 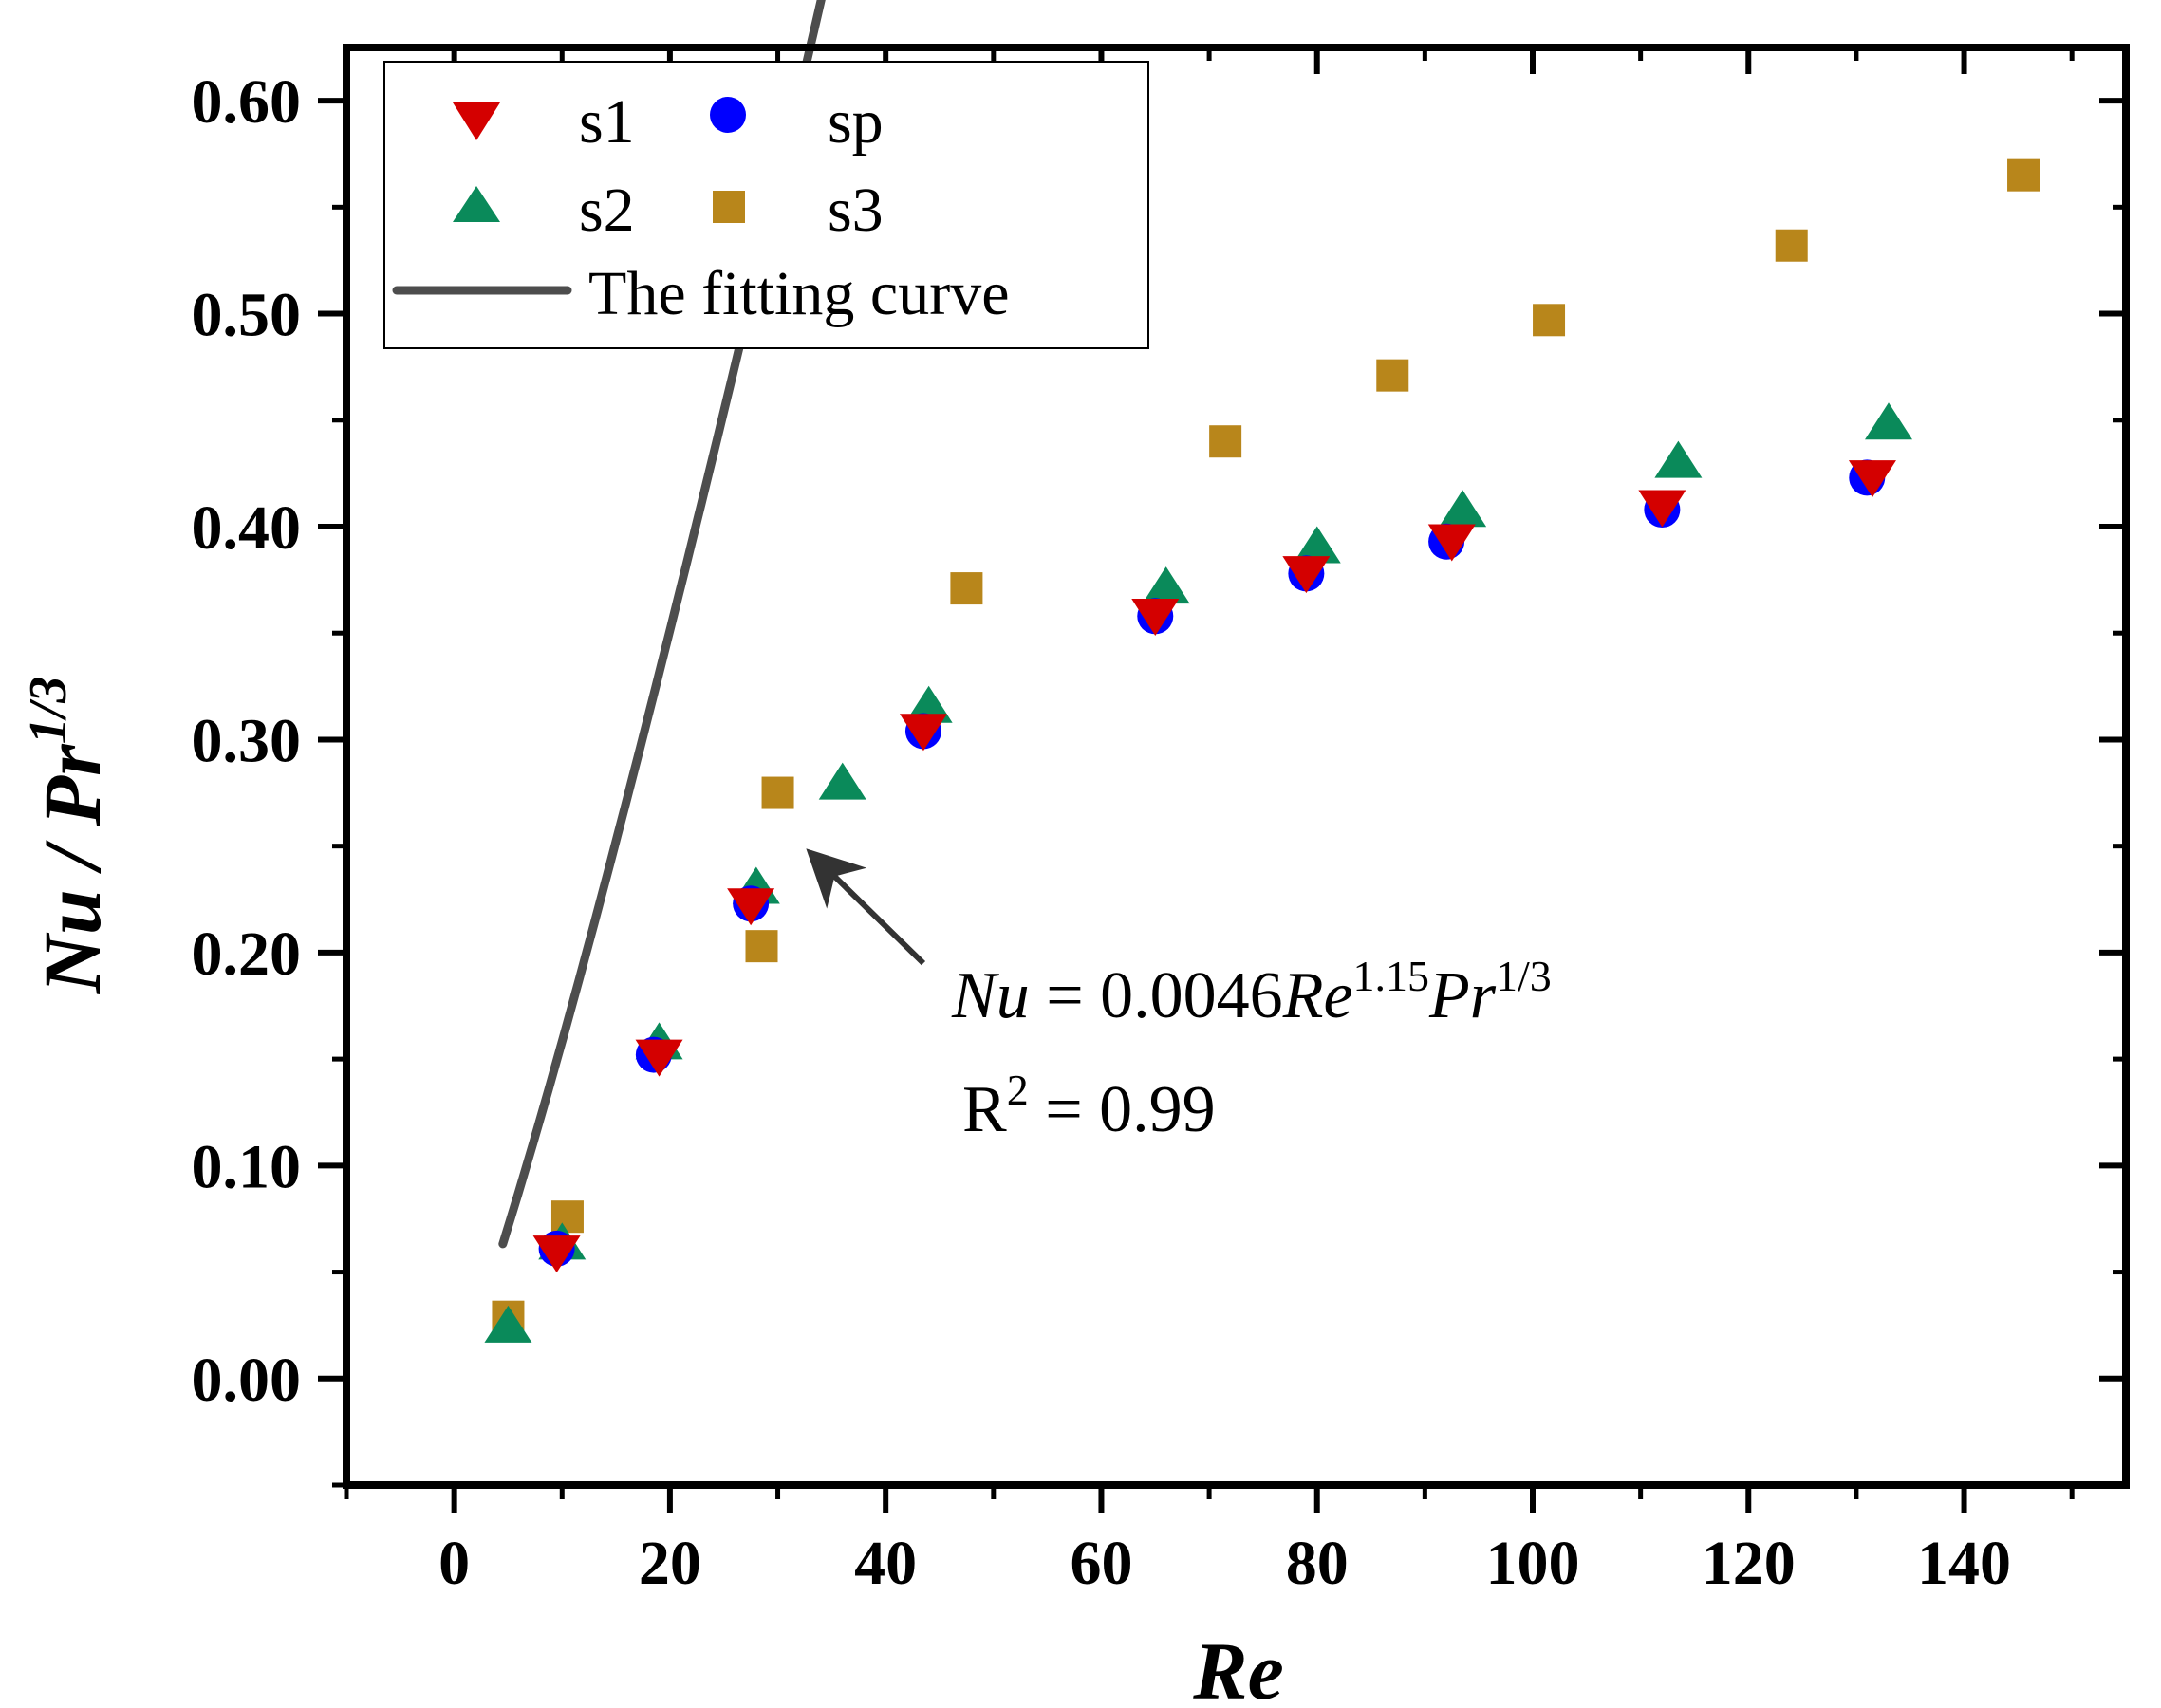 I want to click on legend-marker-s2, so click(x=476, y=204).